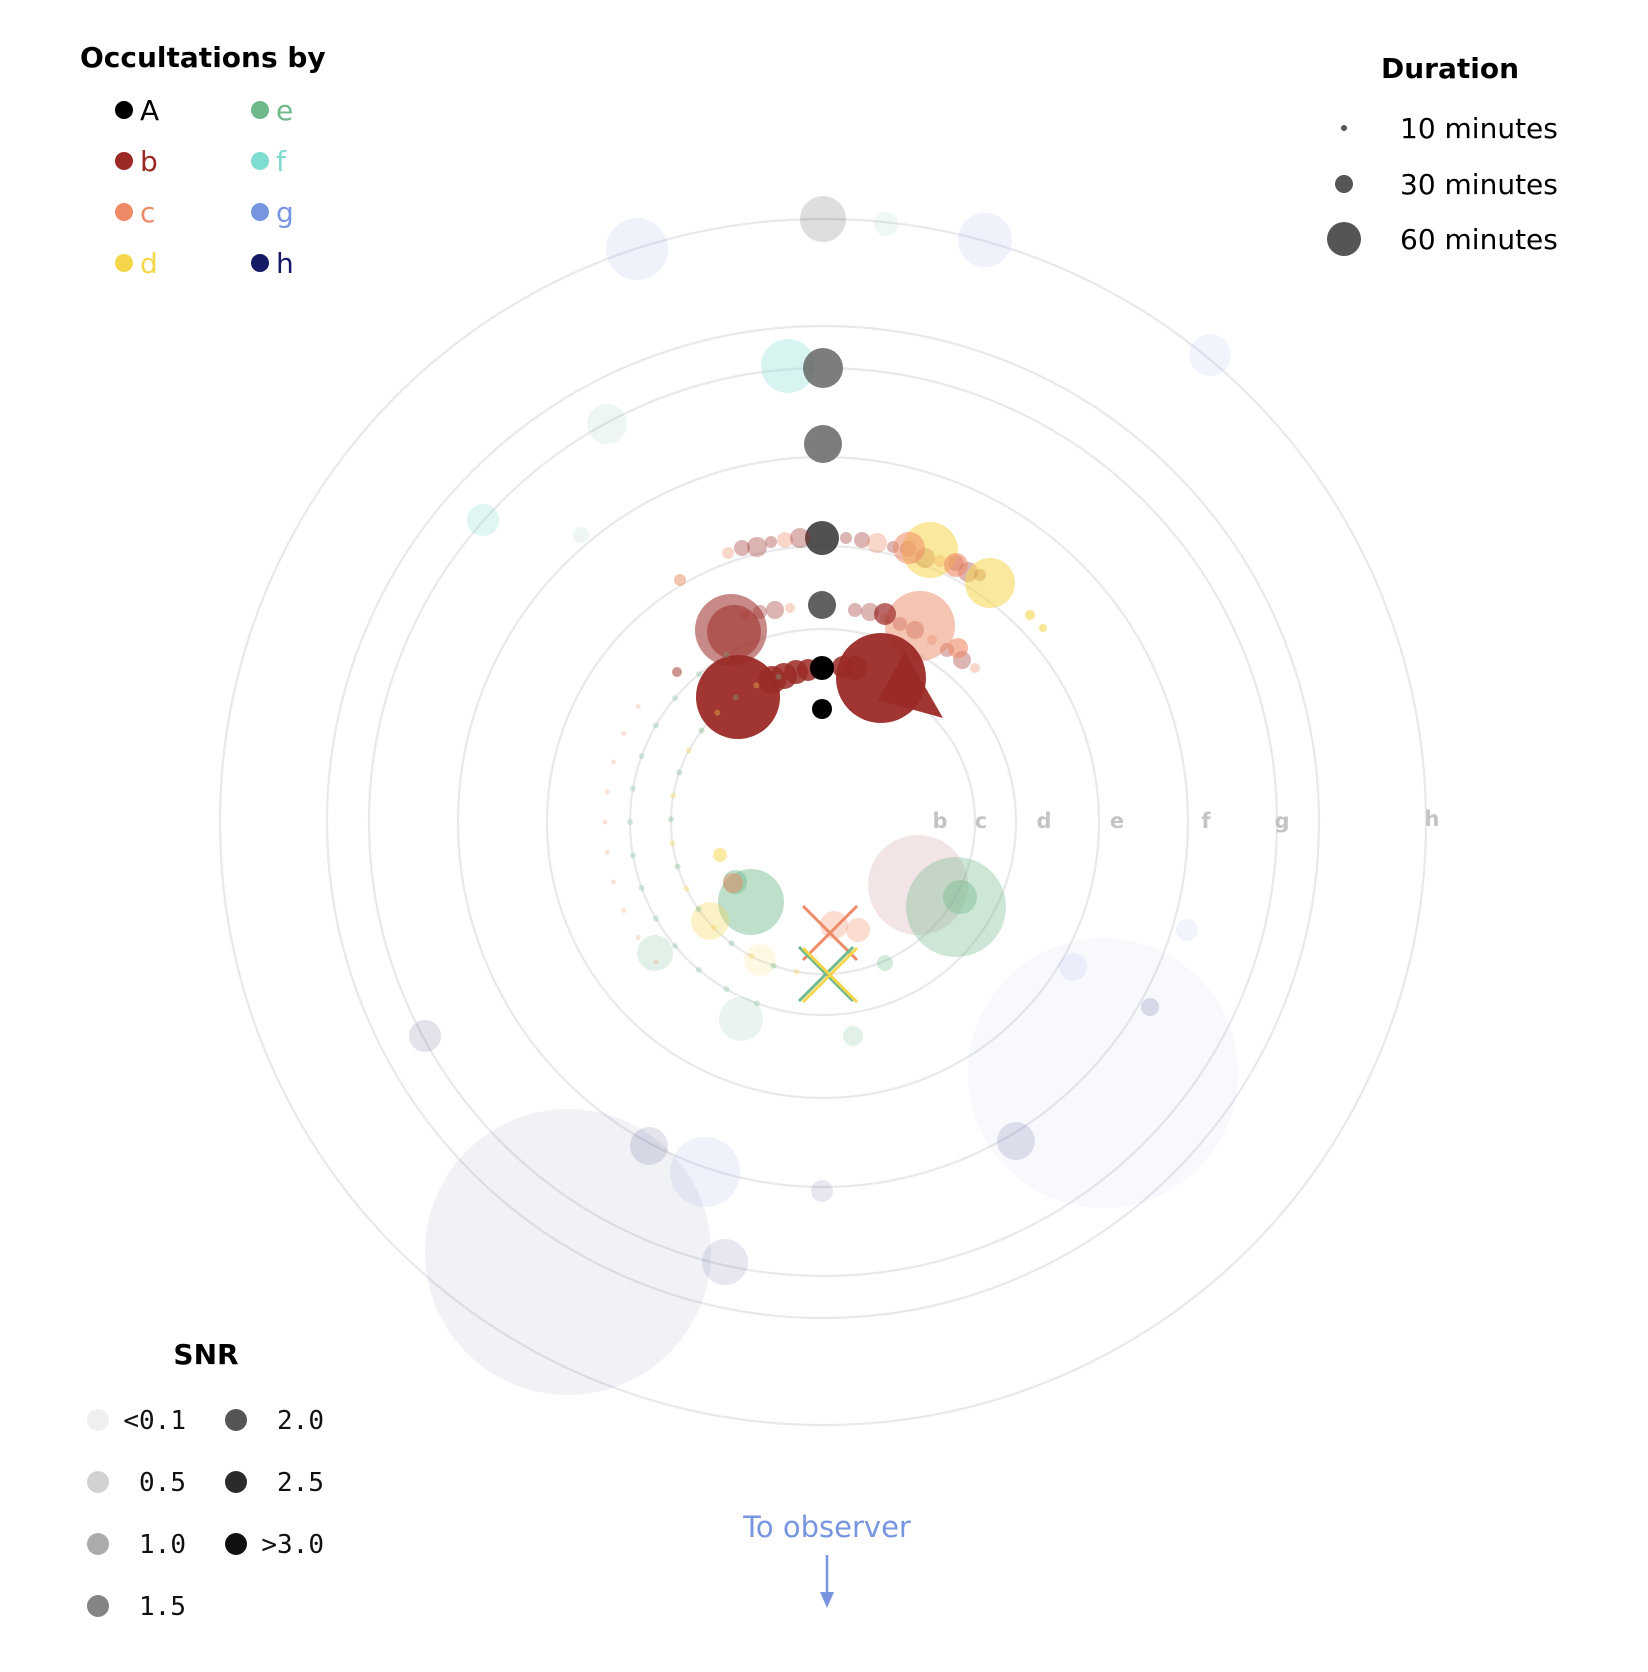  Describe the element at coordinates (284, 110) in the screenshot. I see `occultation-legend-label-e: e` at that location.